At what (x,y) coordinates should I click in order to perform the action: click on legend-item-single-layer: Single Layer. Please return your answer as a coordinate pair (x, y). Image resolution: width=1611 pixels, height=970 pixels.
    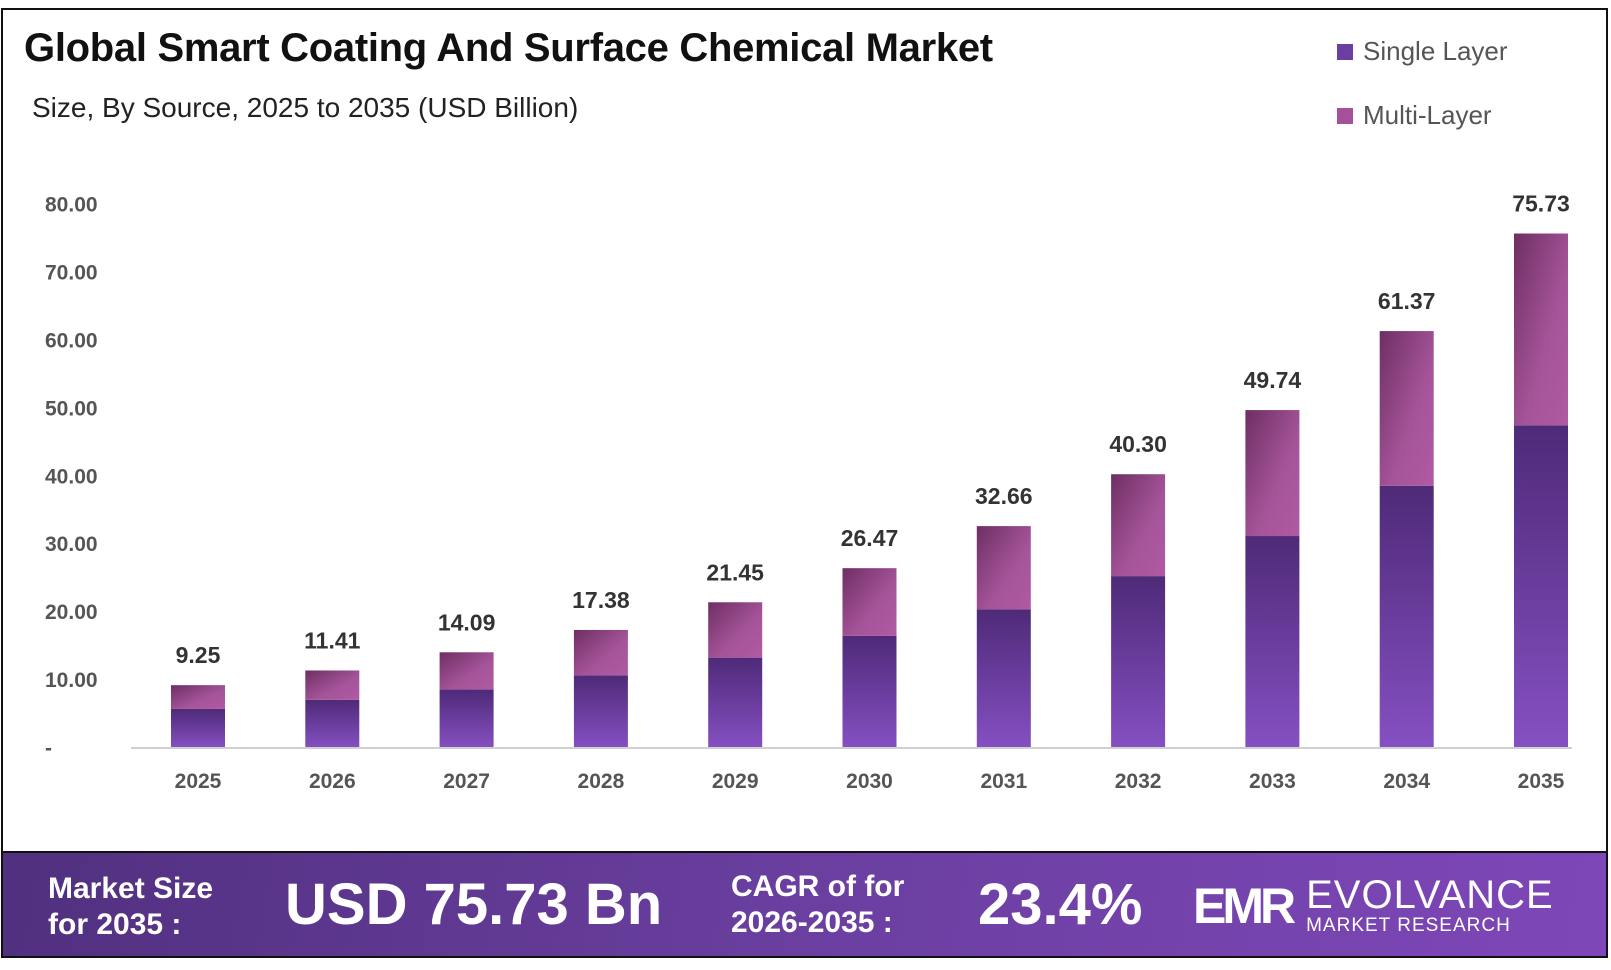
    Looking at the image, I should click on (1422, 51).